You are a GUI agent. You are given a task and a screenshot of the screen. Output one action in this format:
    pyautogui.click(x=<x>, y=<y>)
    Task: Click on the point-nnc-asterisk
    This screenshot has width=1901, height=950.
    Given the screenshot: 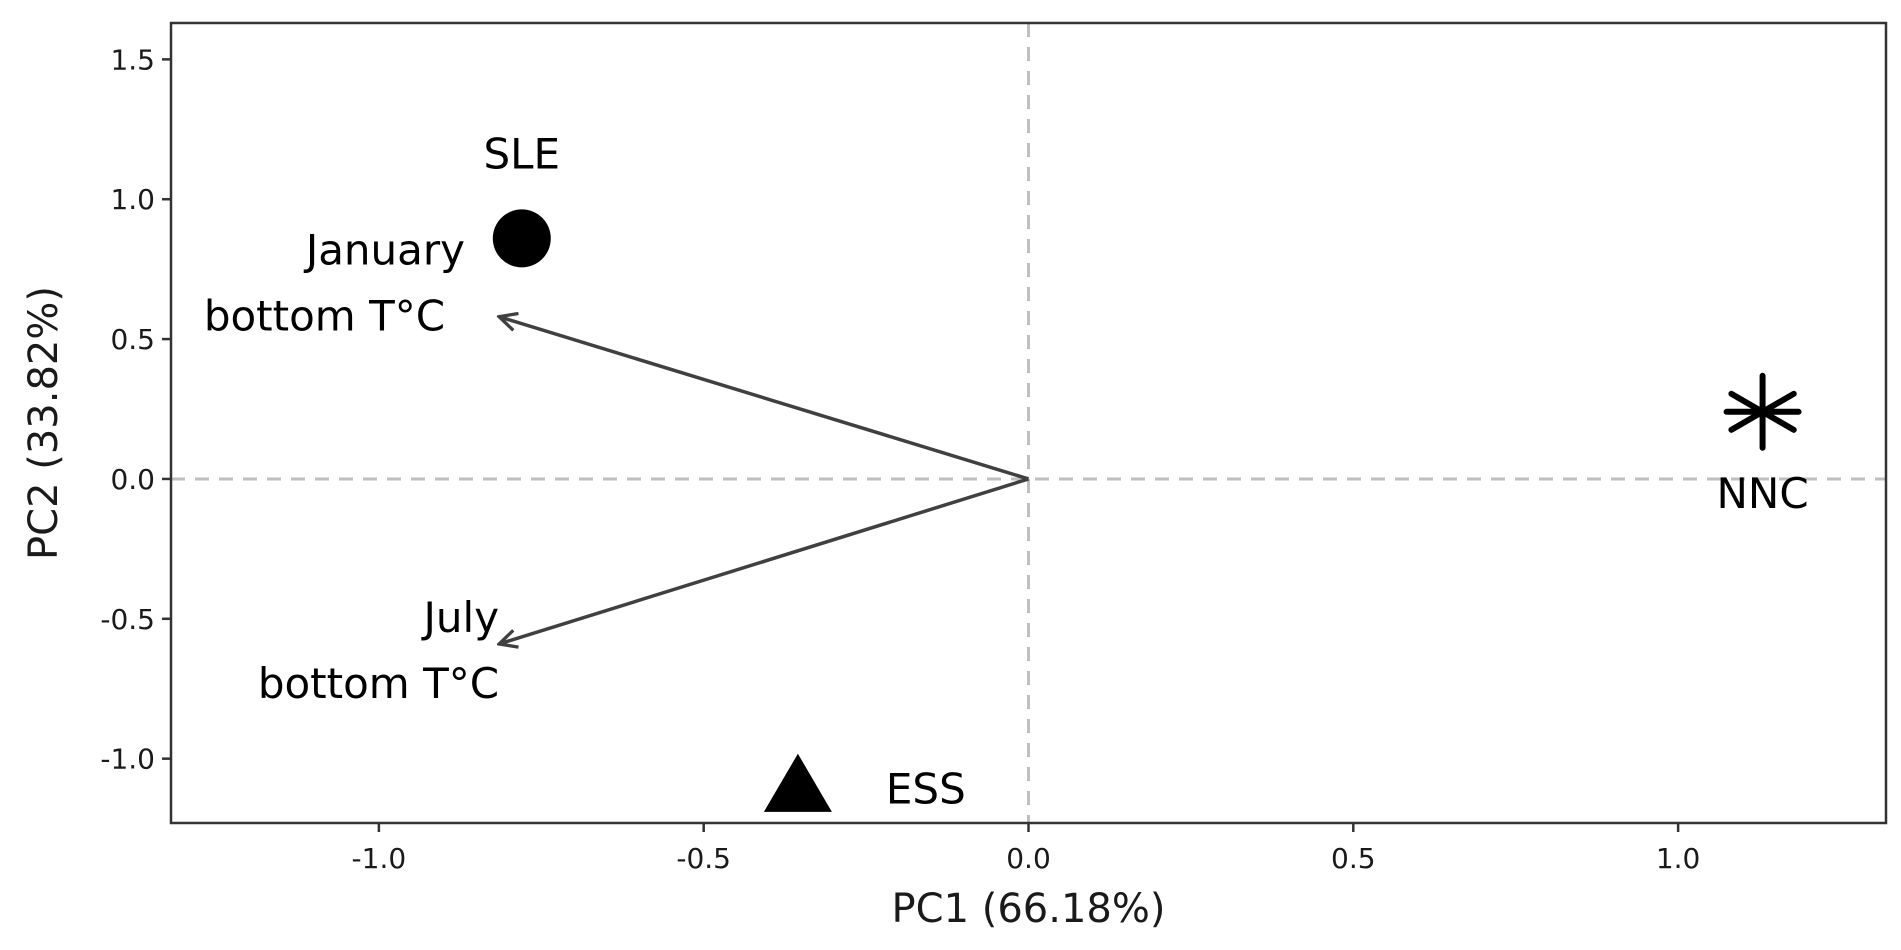 What is the action you would take?
    pyautogui.click(x=1762, y=411)
    